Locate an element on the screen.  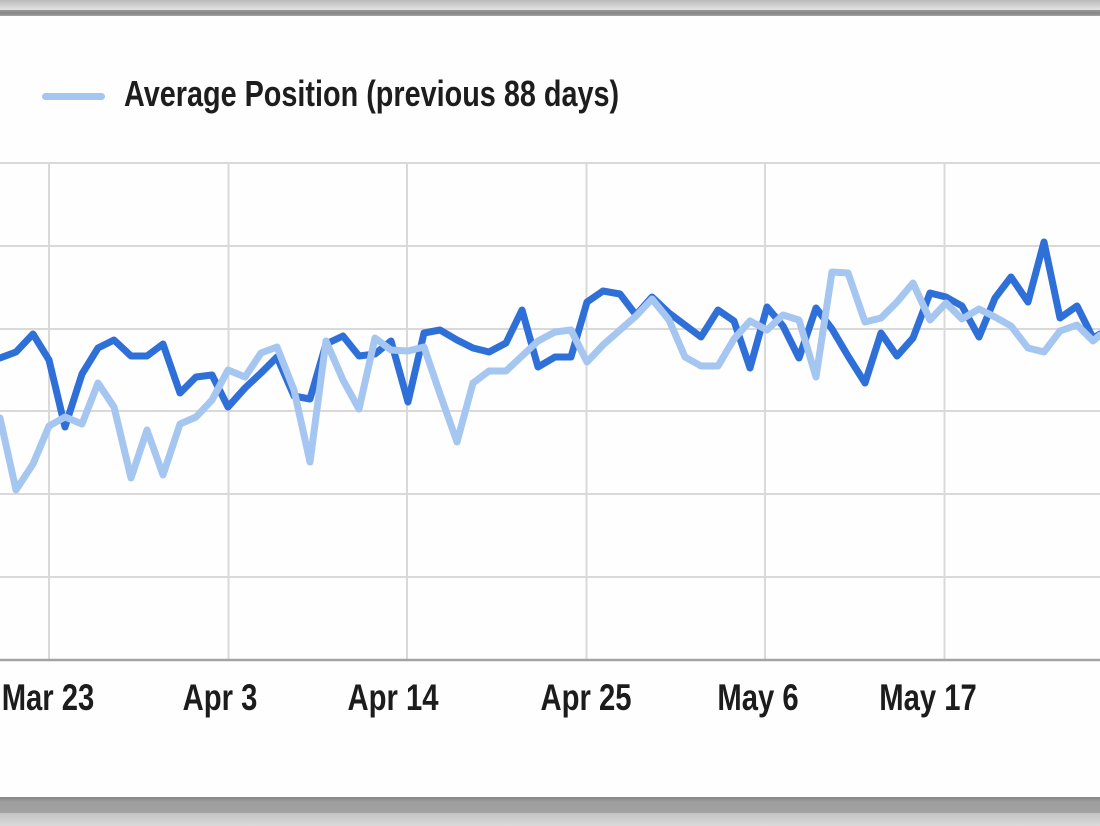
legend-line-swatch-icon is located at coordinates (73, 96).